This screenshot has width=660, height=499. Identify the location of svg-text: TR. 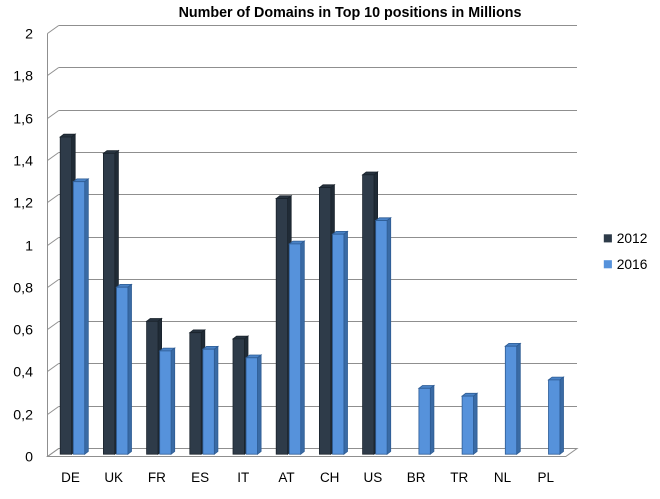
(459, 477).